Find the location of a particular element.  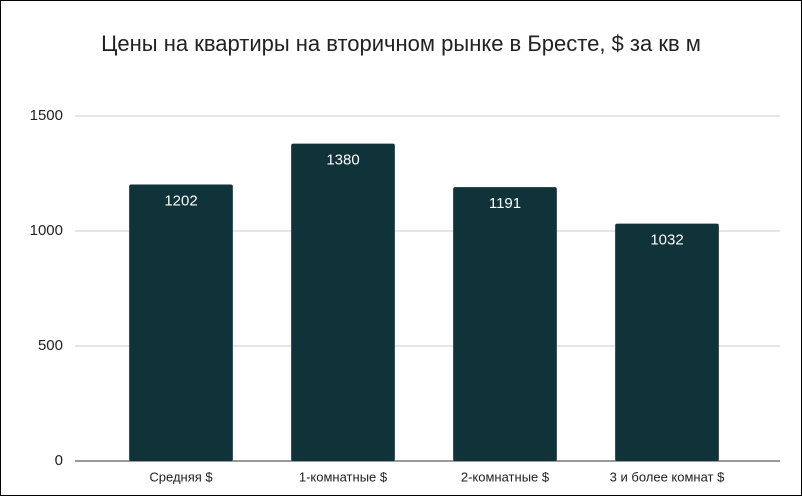

x-tick-label: Средняя $ is located at coordinates (181, 476).